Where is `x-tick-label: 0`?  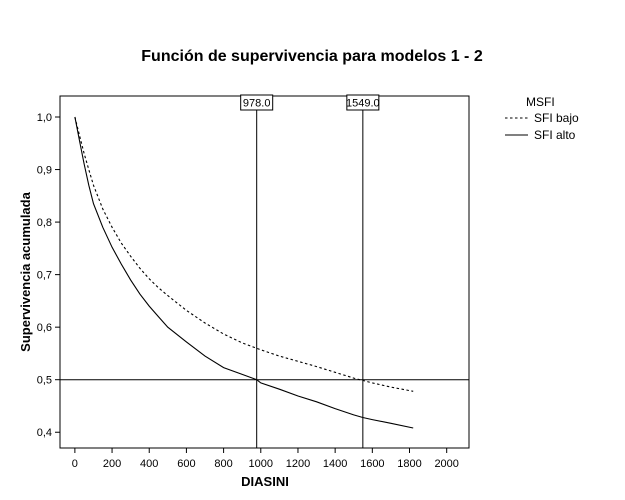 x-tick-label: 0 is located at coordinates (75, 464).